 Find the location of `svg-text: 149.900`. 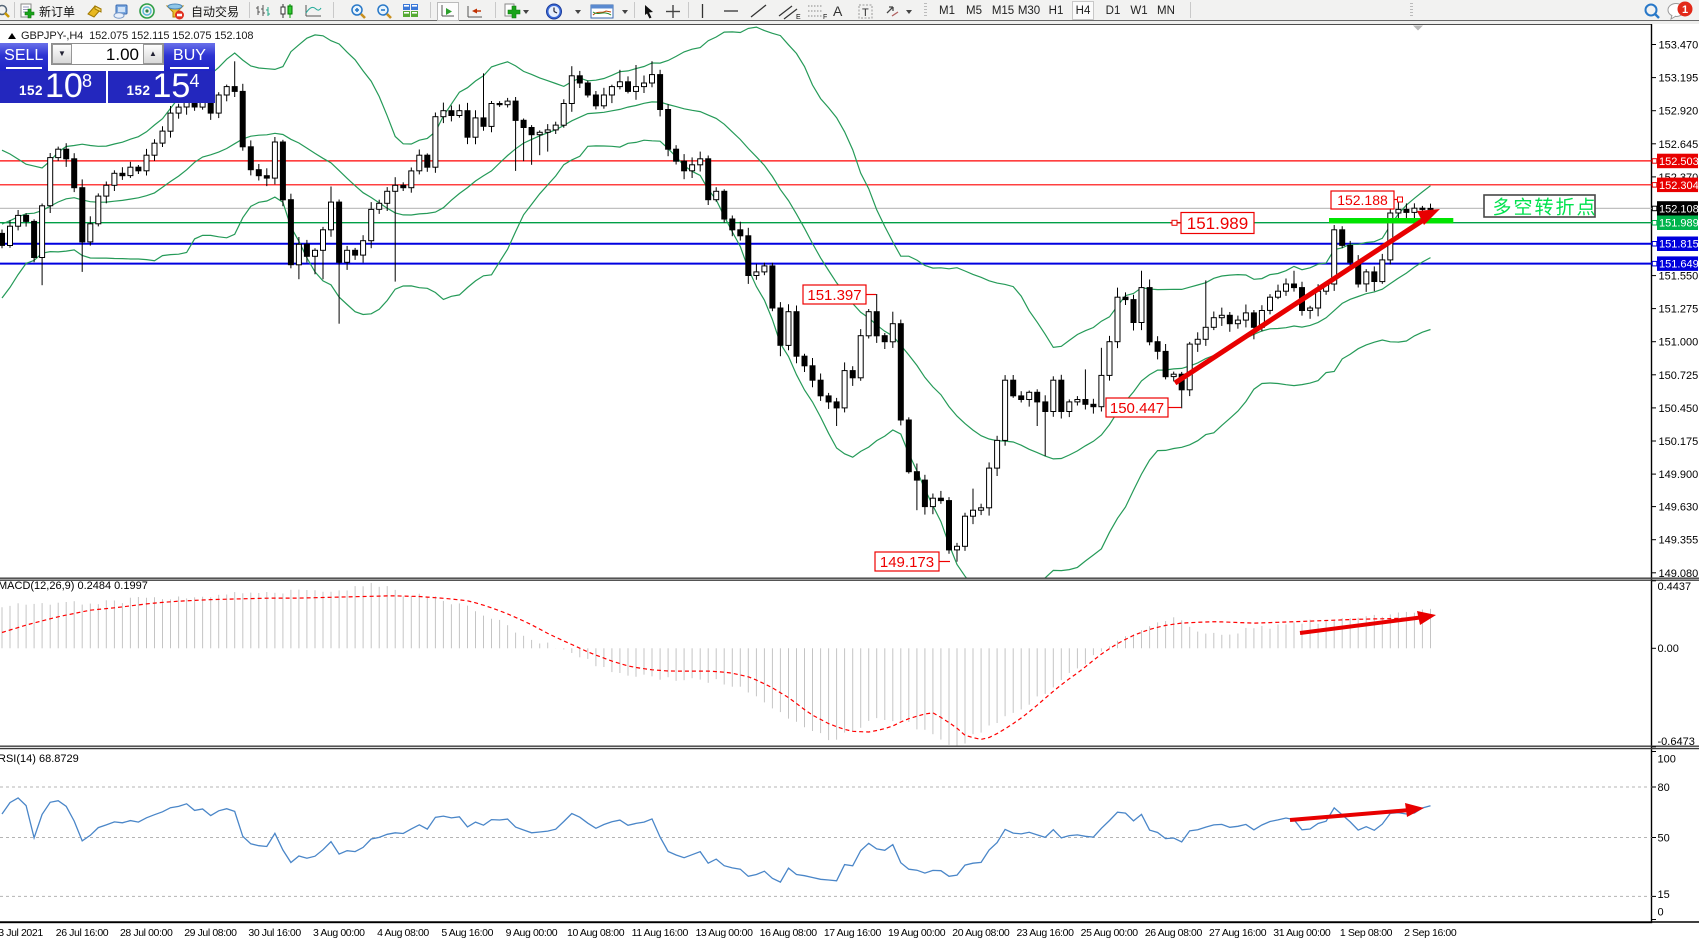

svg-text: 149.900 is located at coordinates (1679, 475).